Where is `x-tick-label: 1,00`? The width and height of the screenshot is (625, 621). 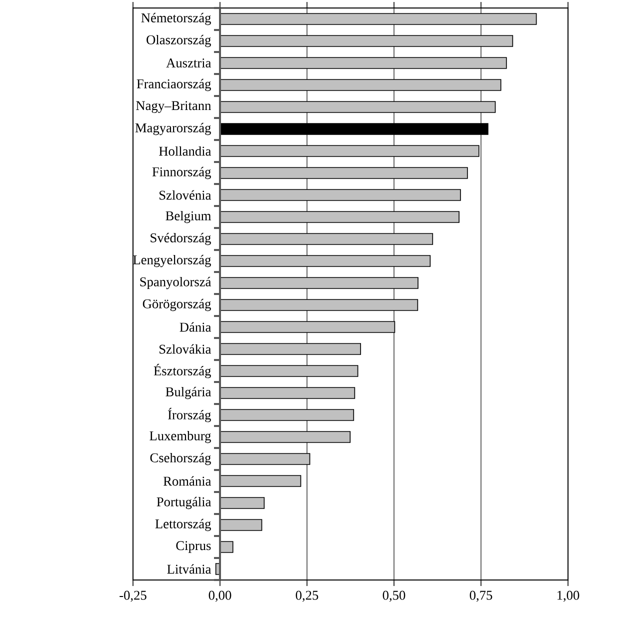 x-tick-label: 1,00 is located at coordinates (569, 596).